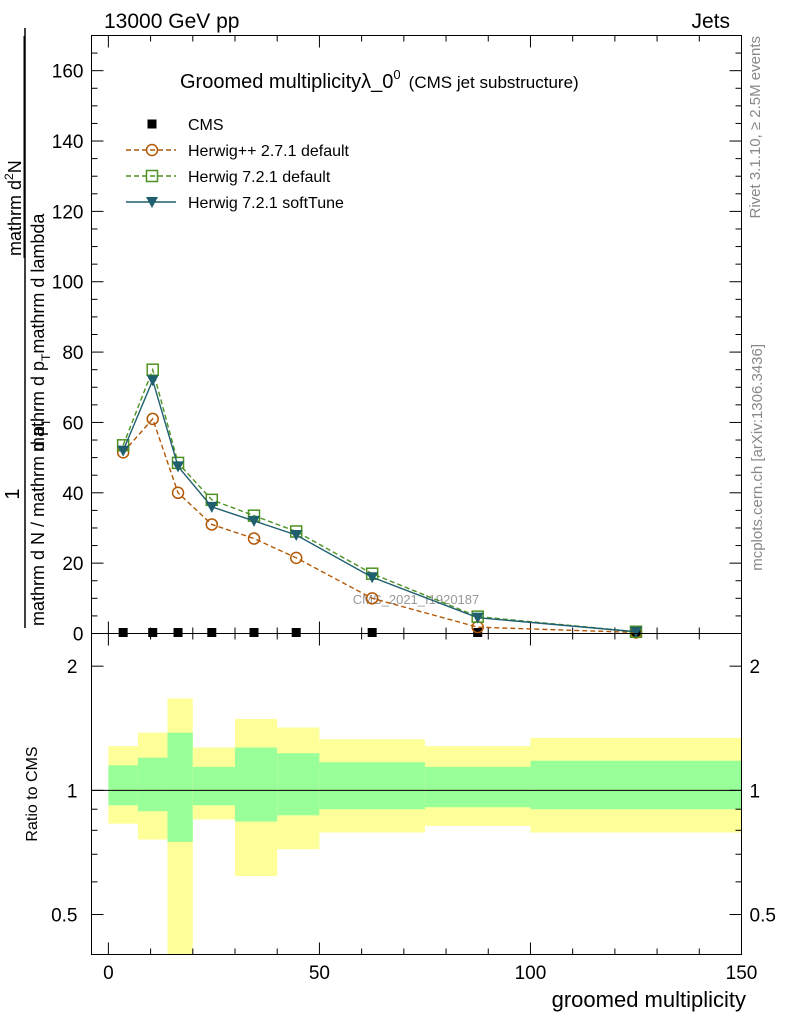  I want to click on header-energy: 13000 GeV pp, so click(171, 21).